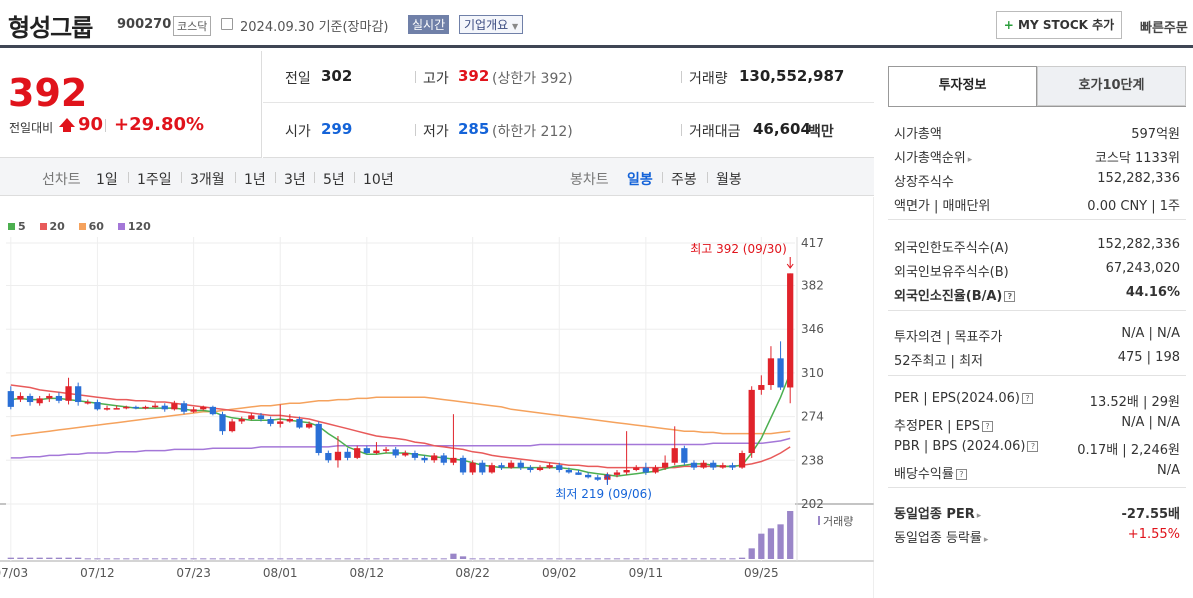  Describe the element at coordinates (192, 26) in the screenshot. I see `market-badge: 코스닥` at that location.